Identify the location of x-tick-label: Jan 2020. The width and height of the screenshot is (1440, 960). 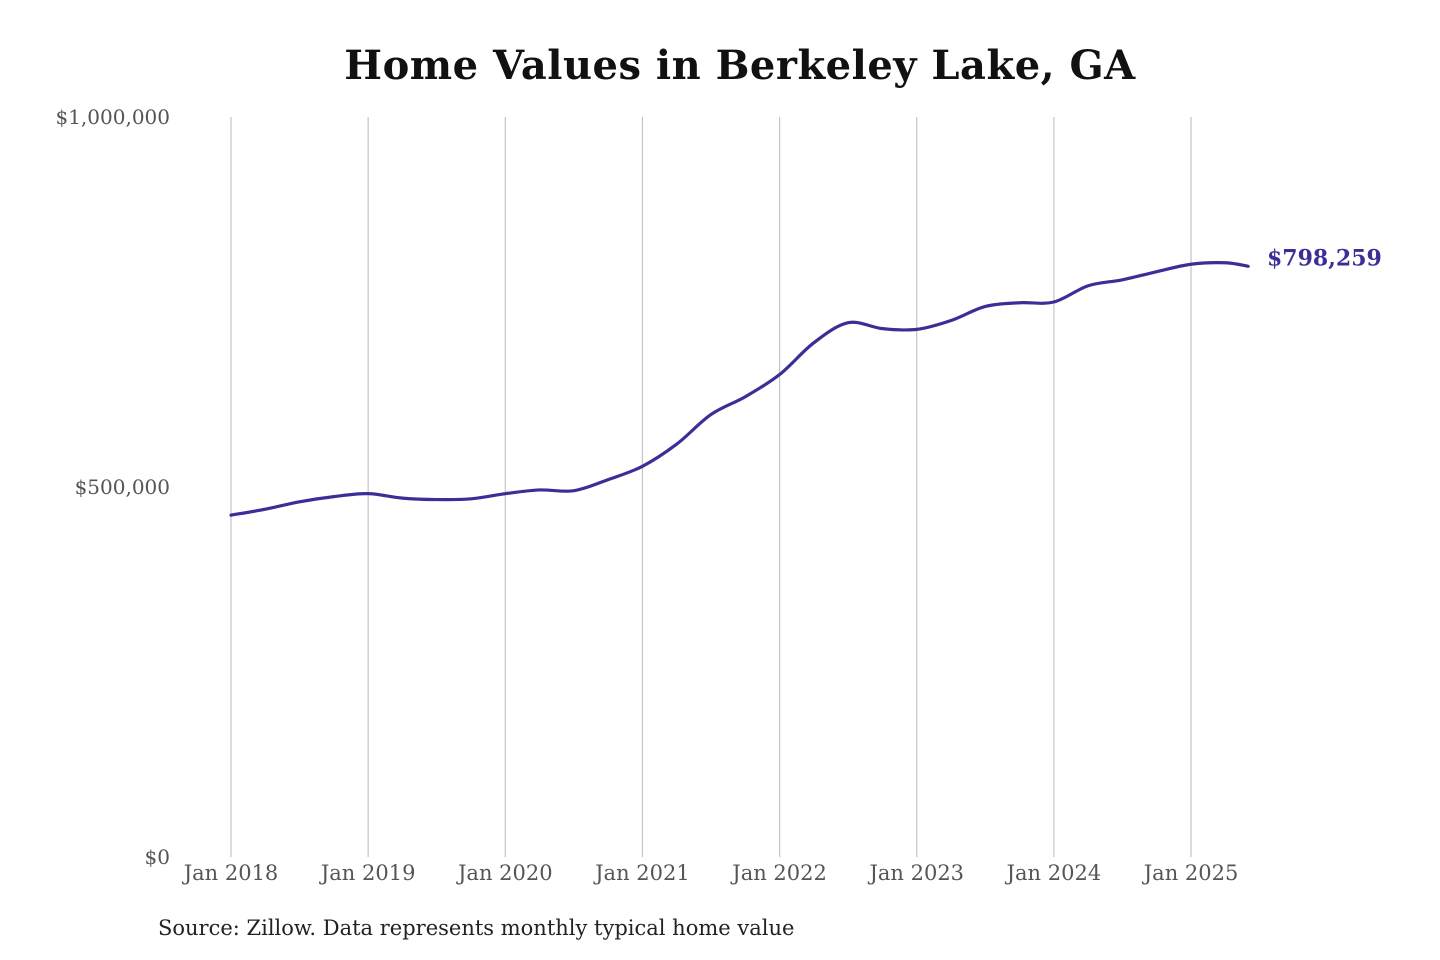
(504, 873).